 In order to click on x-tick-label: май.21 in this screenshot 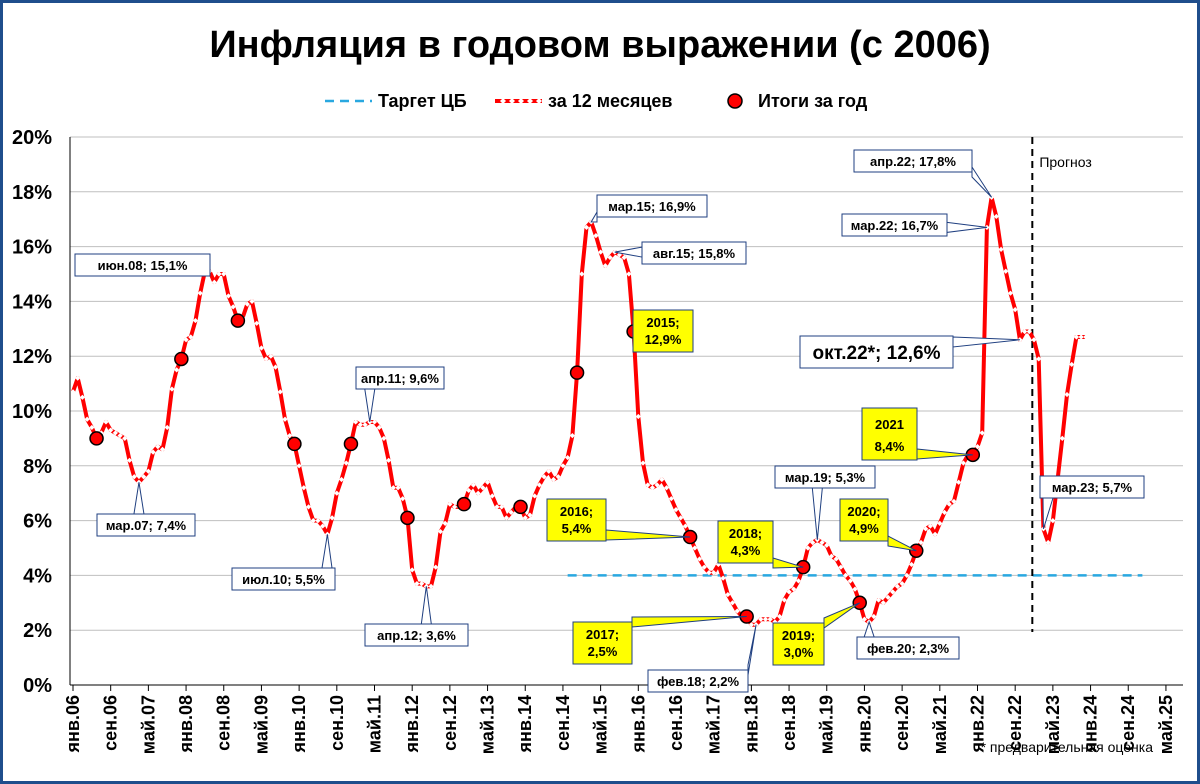, I will do `click(940, 724)`.